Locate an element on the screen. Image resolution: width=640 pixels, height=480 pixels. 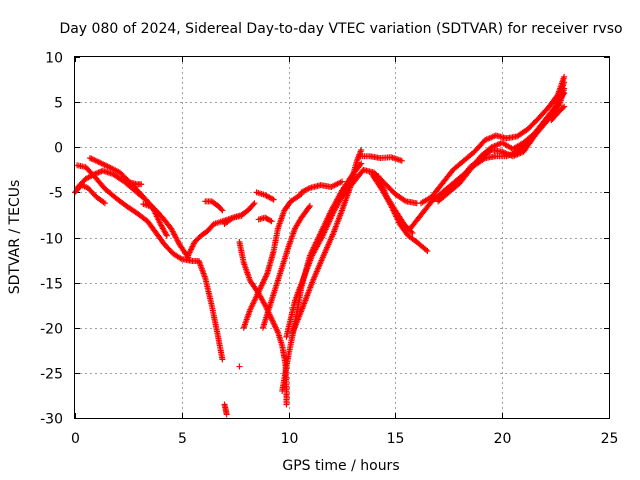
y-tick-label: -20 is located at coordinates (51, 330).